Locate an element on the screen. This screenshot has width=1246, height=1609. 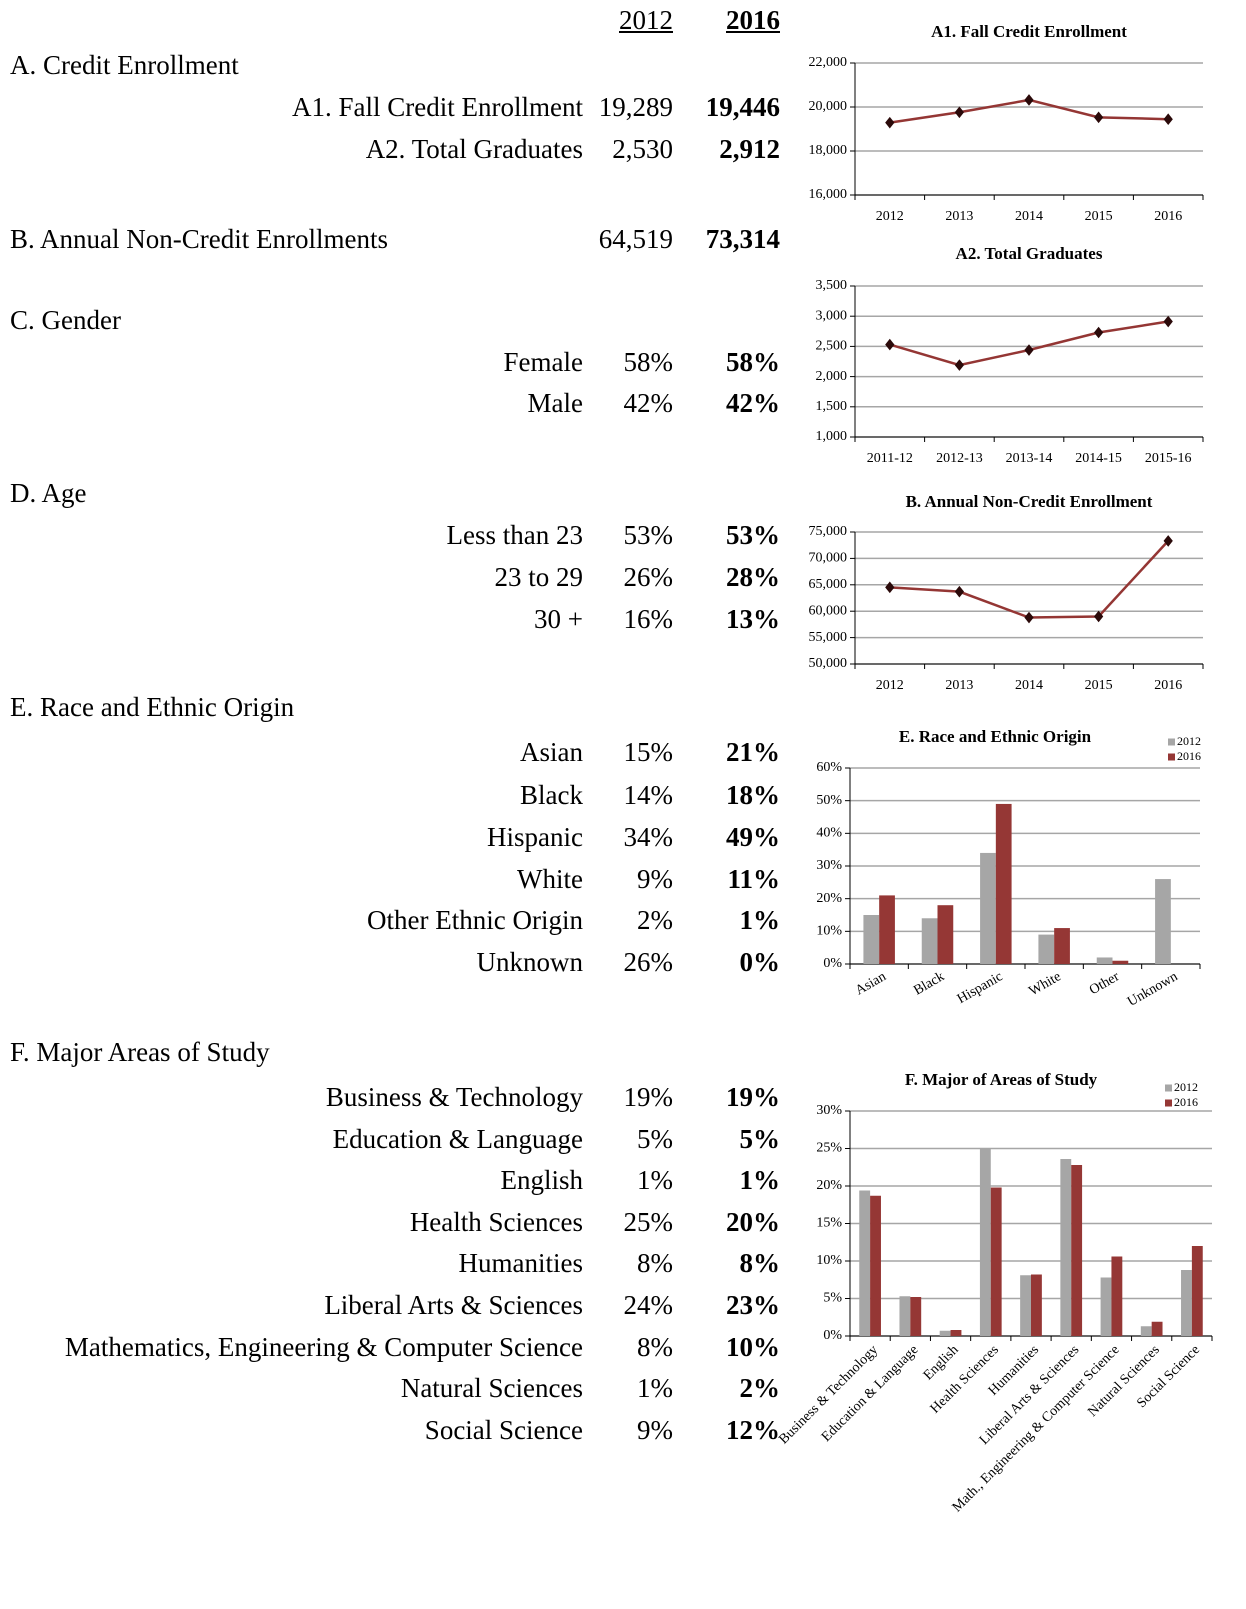
row-value: 2,912 is located at coordinates (749, 149).